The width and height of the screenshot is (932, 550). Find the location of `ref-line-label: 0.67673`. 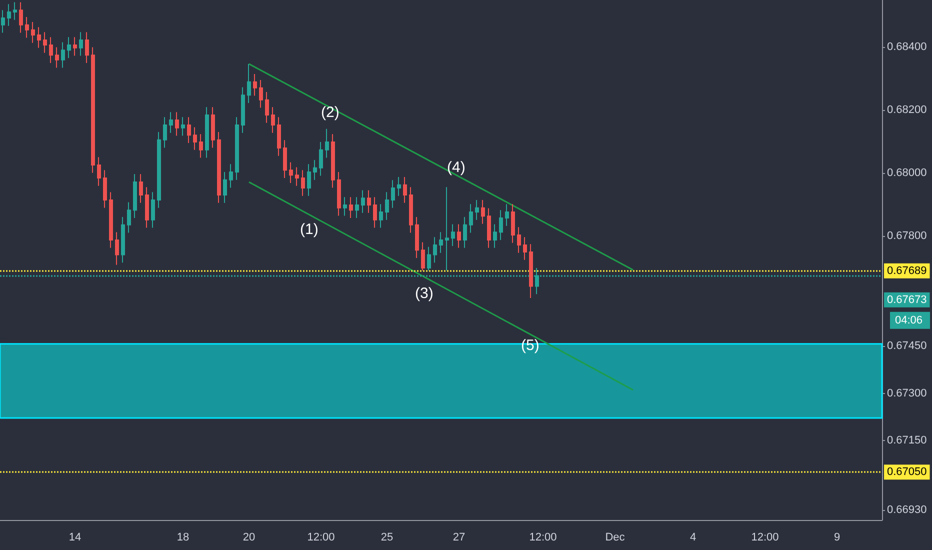

ref-line-label: 0.67673 is located at coordinates (907, 300).